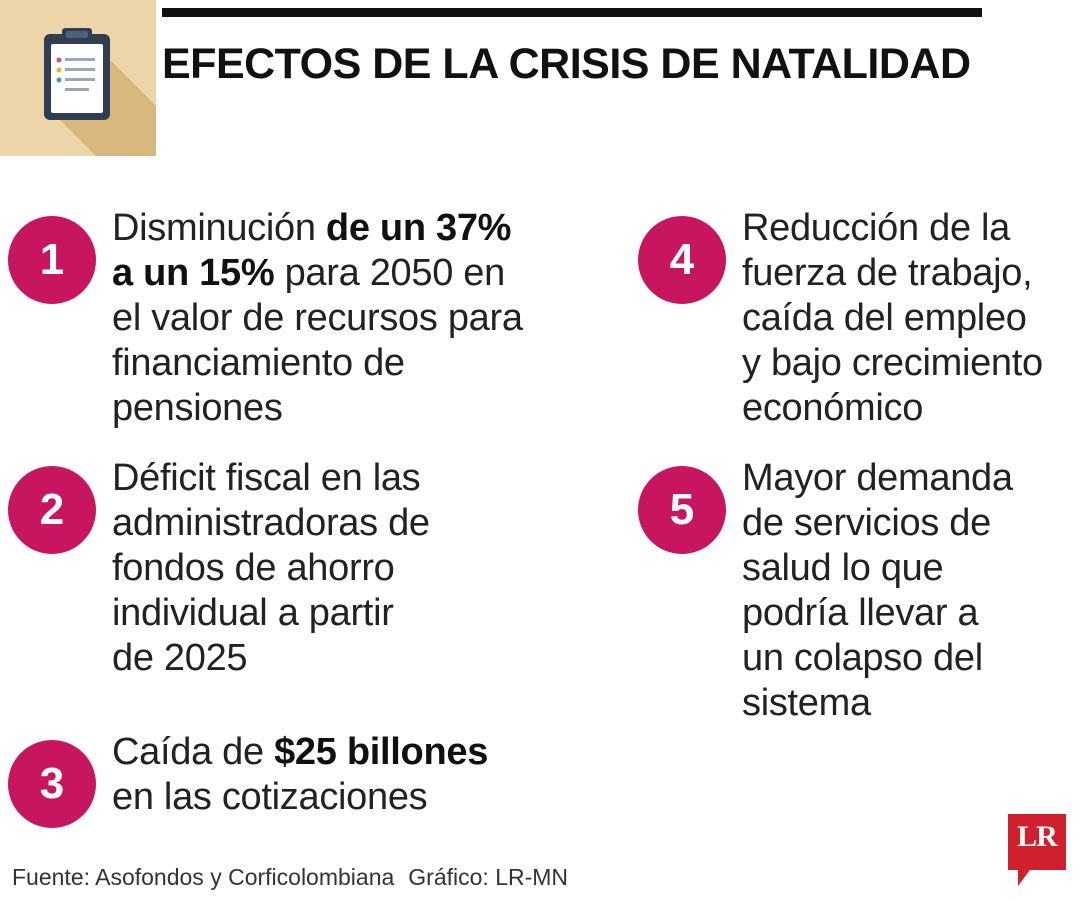 The image size is (1080, 900). I want to click on effect-text-run: en las cotizaciones, so click(270, 797).